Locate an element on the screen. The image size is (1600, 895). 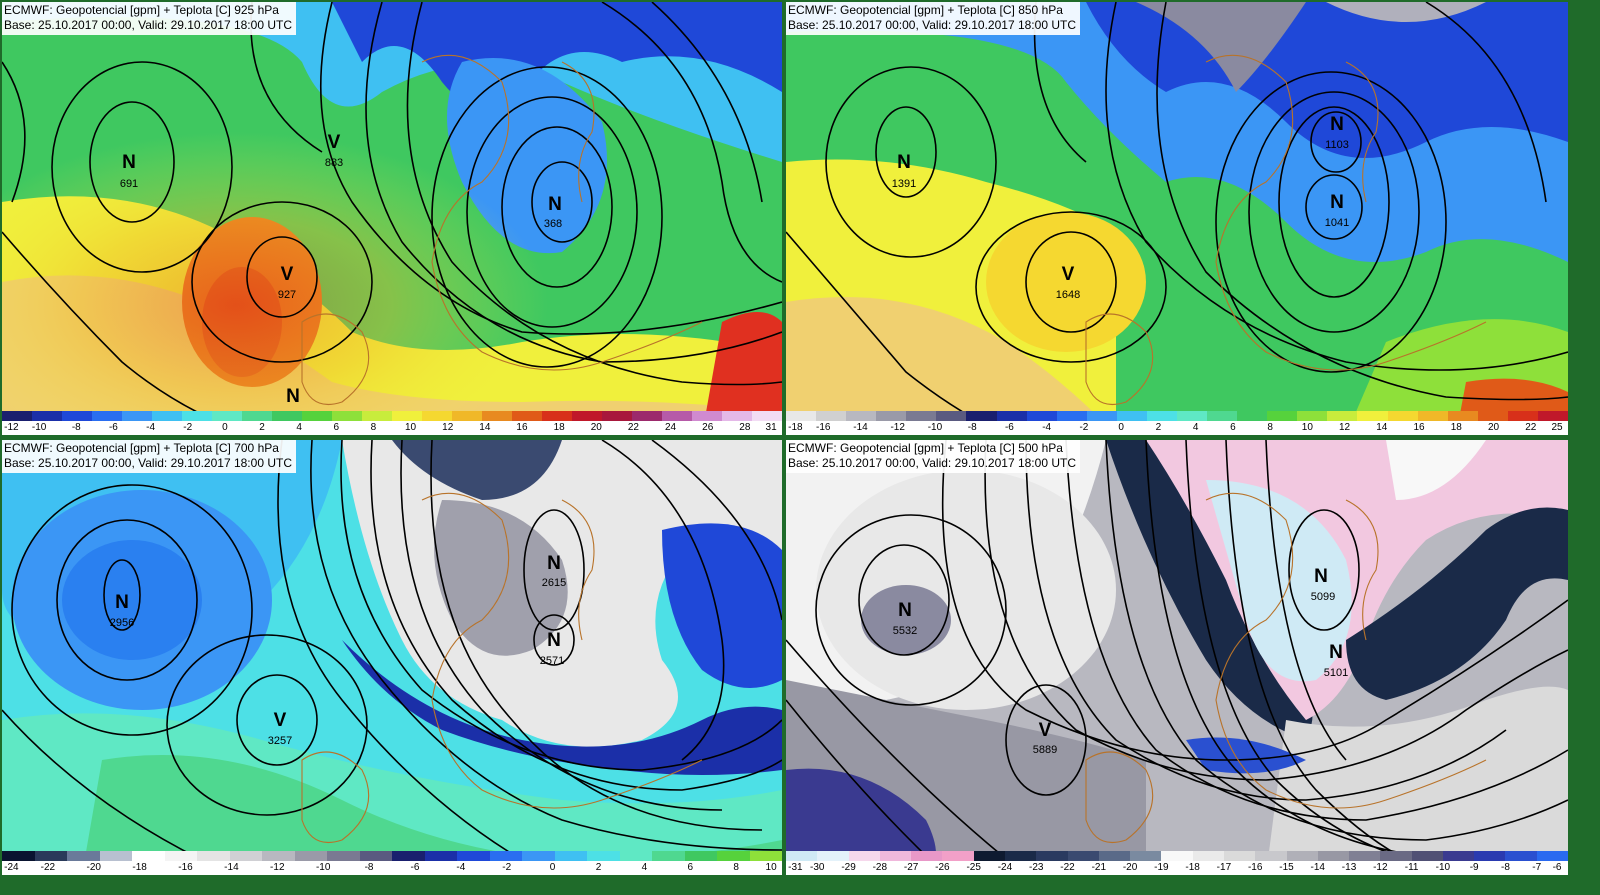
colorbar-tick-label: -27 is located at coordinates (911, 867).